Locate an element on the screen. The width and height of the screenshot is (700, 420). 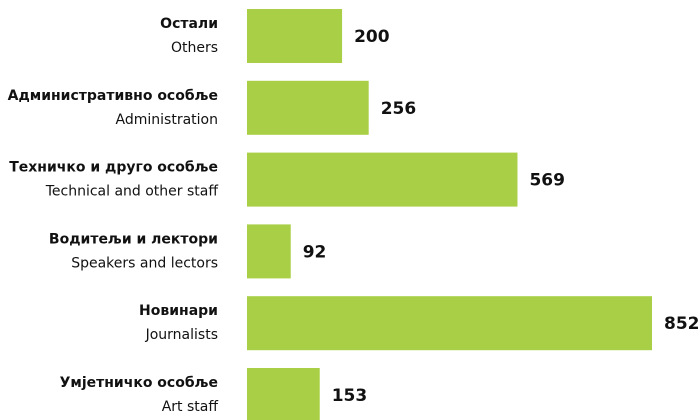
value-label: 569 is located at coordinates (547, 181).